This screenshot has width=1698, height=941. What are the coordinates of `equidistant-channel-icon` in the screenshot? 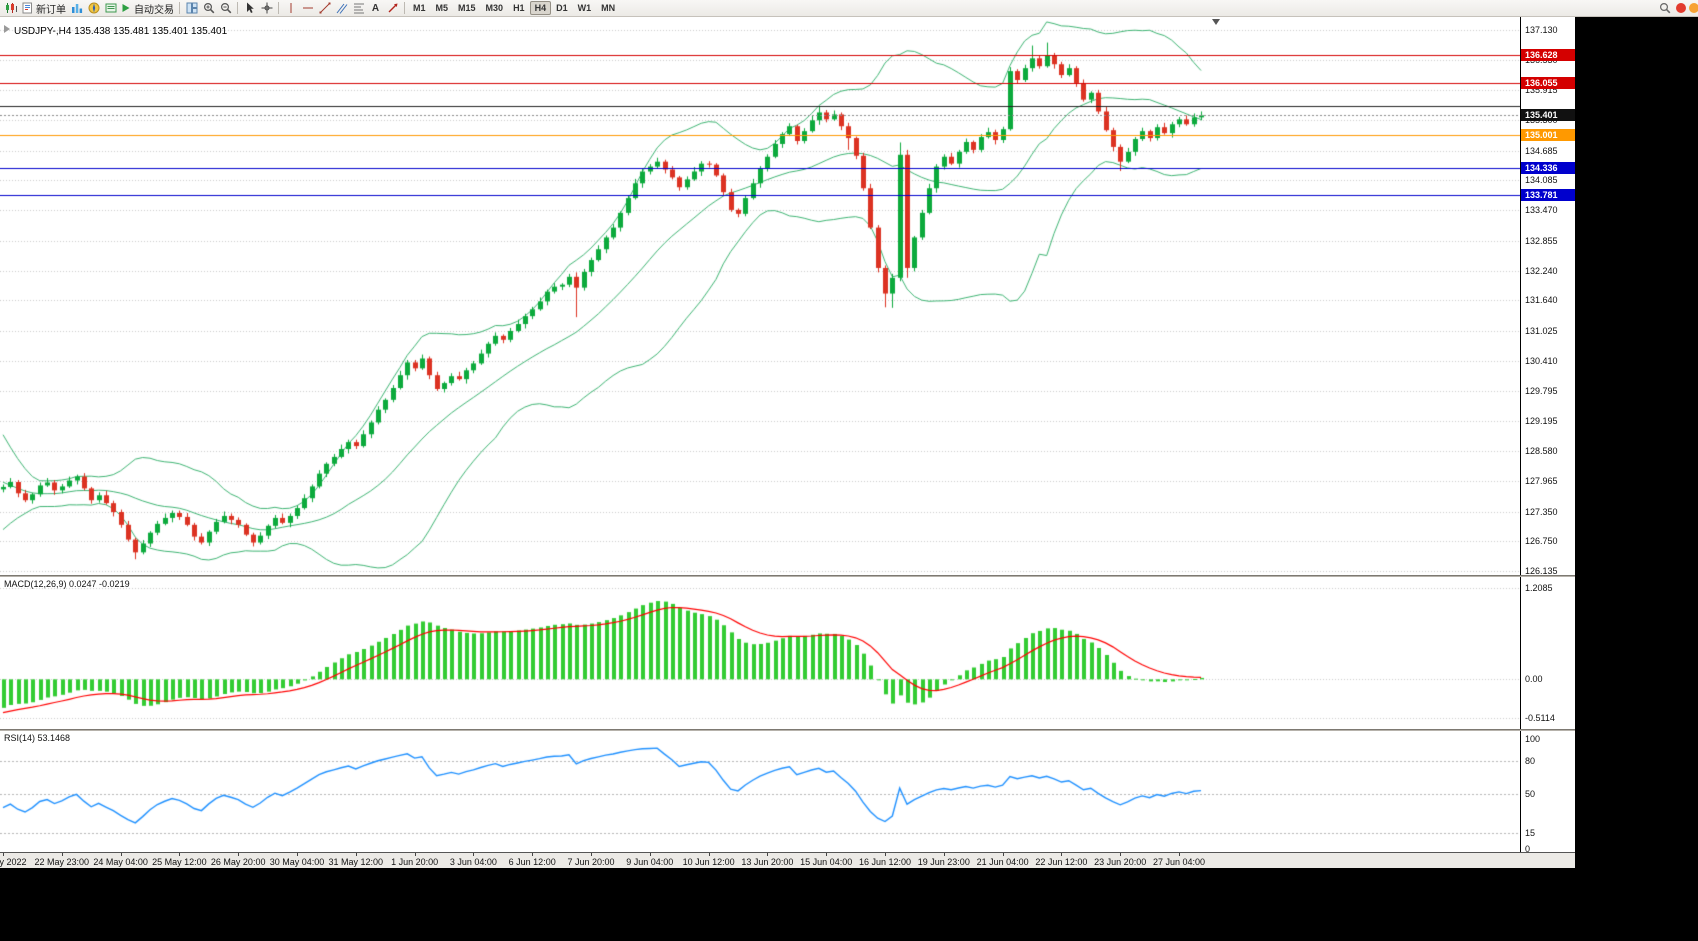 It's located at (341, 8).